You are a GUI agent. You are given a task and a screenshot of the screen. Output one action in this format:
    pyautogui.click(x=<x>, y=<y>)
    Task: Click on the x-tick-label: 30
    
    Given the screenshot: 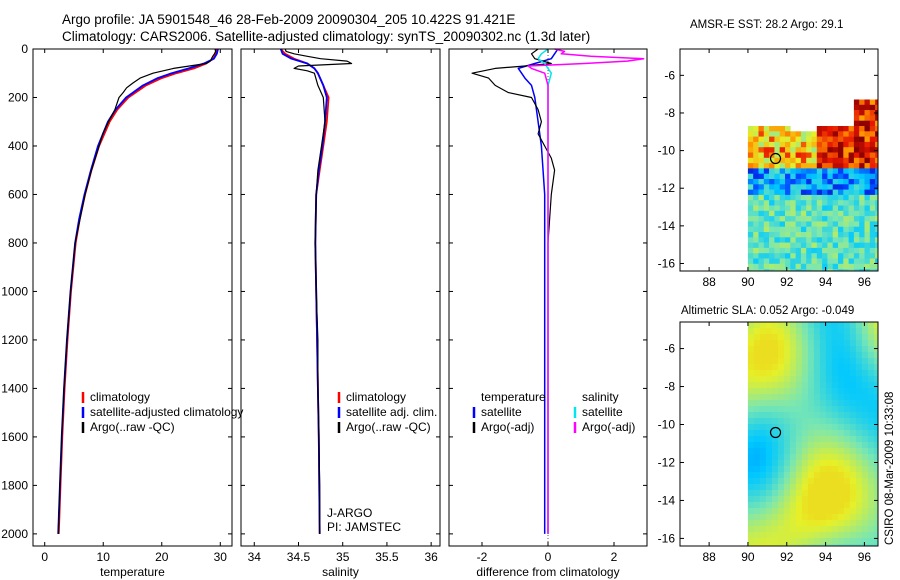 What is the action you would take?
    pyautogui.click(x=221, y=557)
    